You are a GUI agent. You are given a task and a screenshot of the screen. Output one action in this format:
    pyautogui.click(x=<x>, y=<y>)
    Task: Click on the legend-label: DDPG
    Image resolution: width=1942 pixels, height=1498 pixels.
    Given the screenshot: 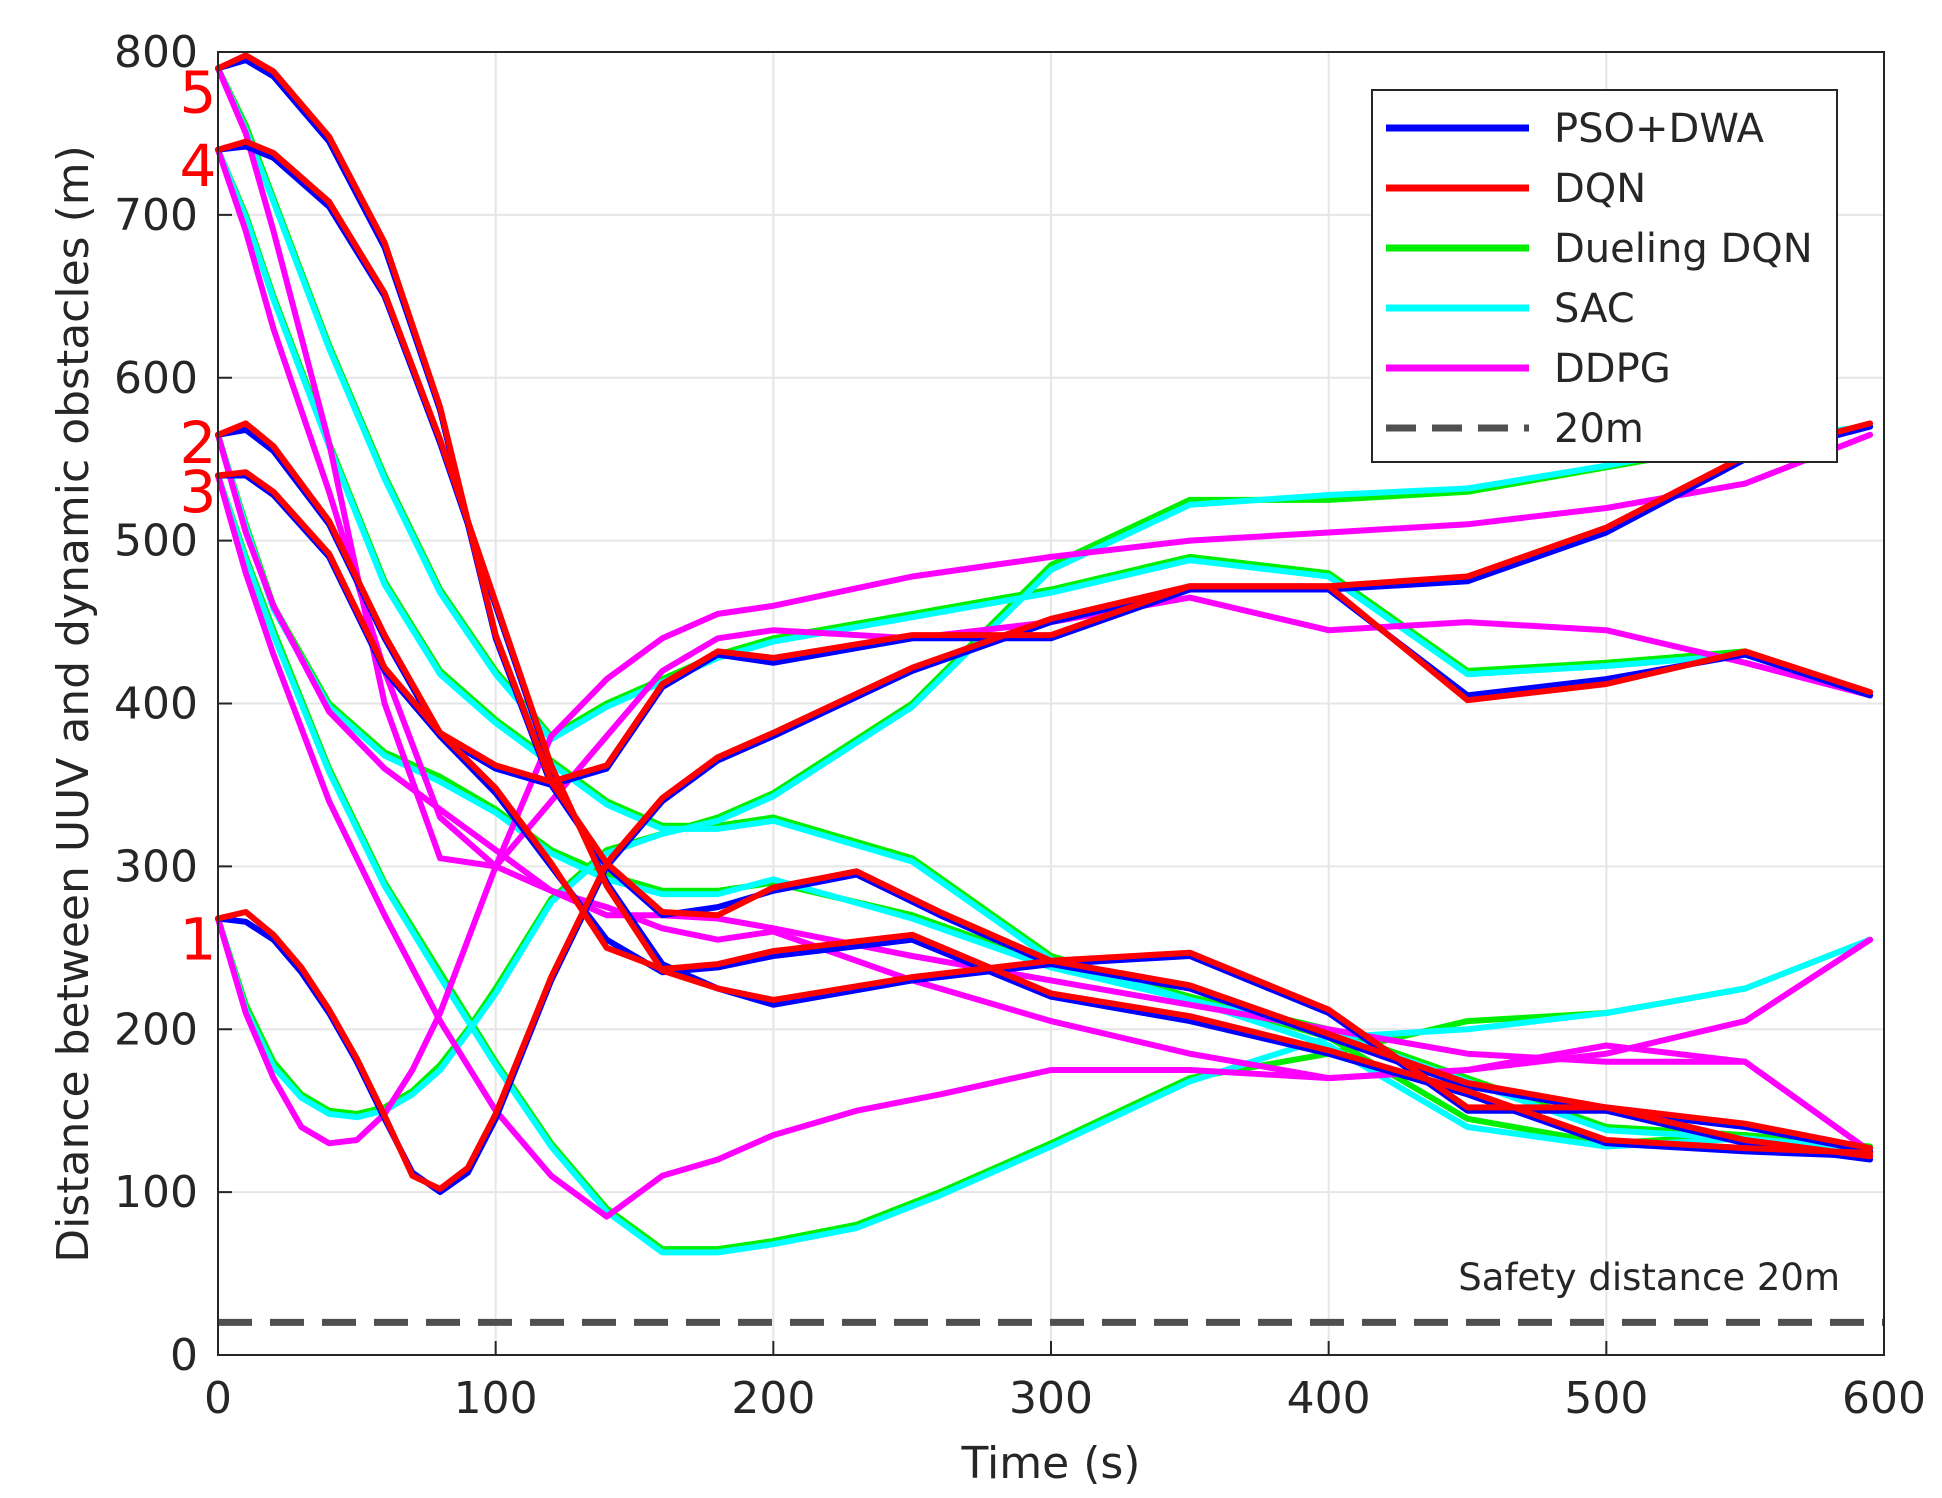 What is the action you would take?
    pyautogui.click(x=1612, y=369)
    